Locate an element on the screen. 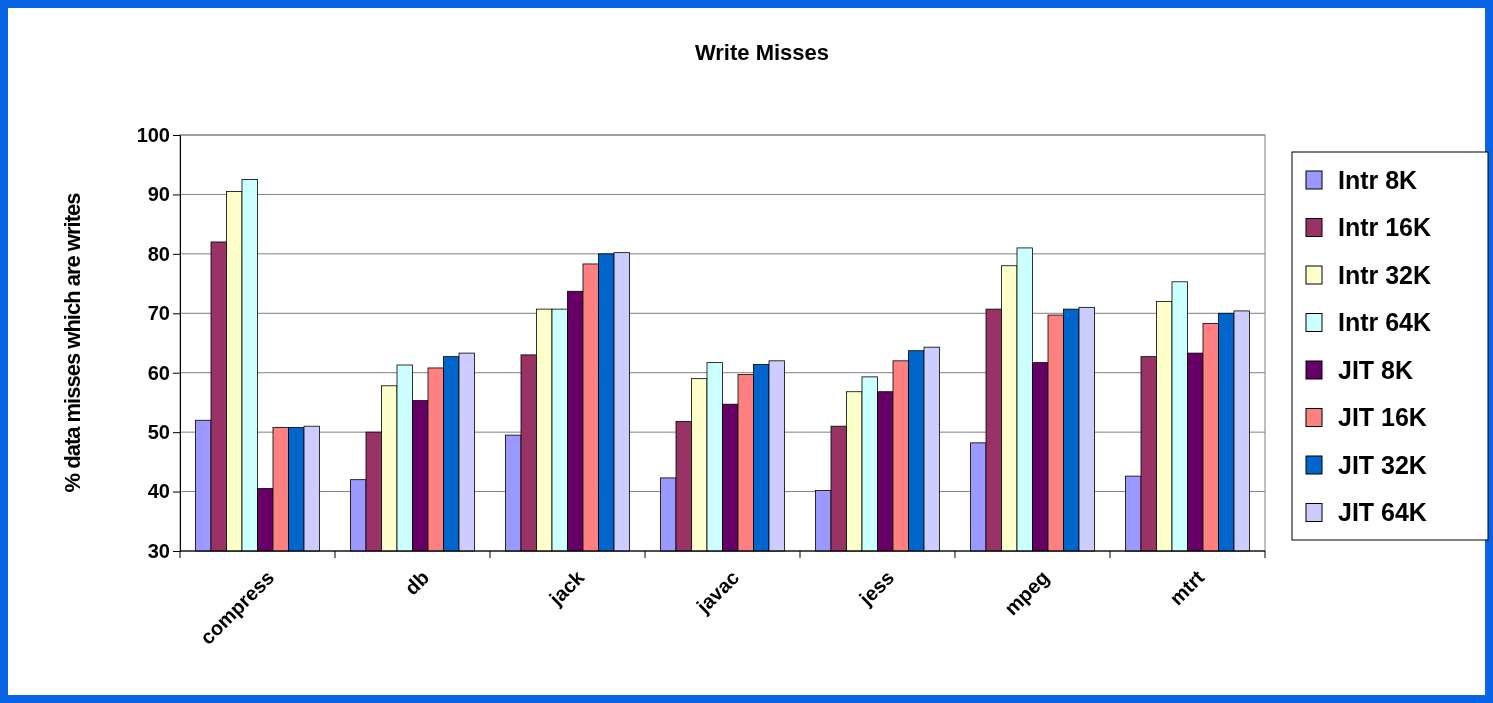 The height and width of the screenshot is (703, 1493). y-tick-label: 60 is located at coordinates (158, 372).